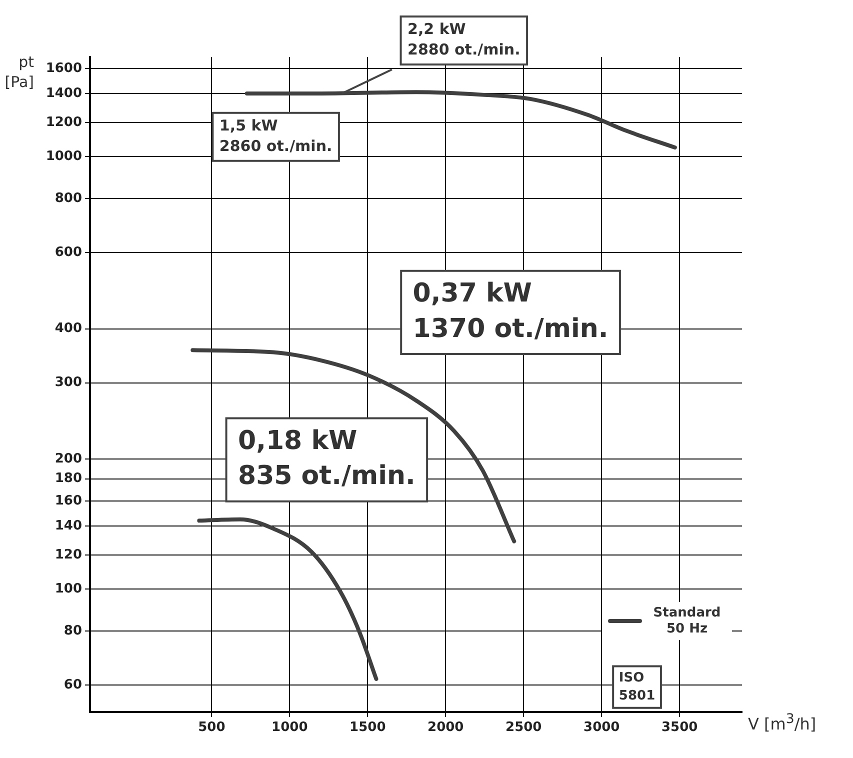 The image size is (853, 758). I want to click on y-tick-label: 1400, so click(64, 93).